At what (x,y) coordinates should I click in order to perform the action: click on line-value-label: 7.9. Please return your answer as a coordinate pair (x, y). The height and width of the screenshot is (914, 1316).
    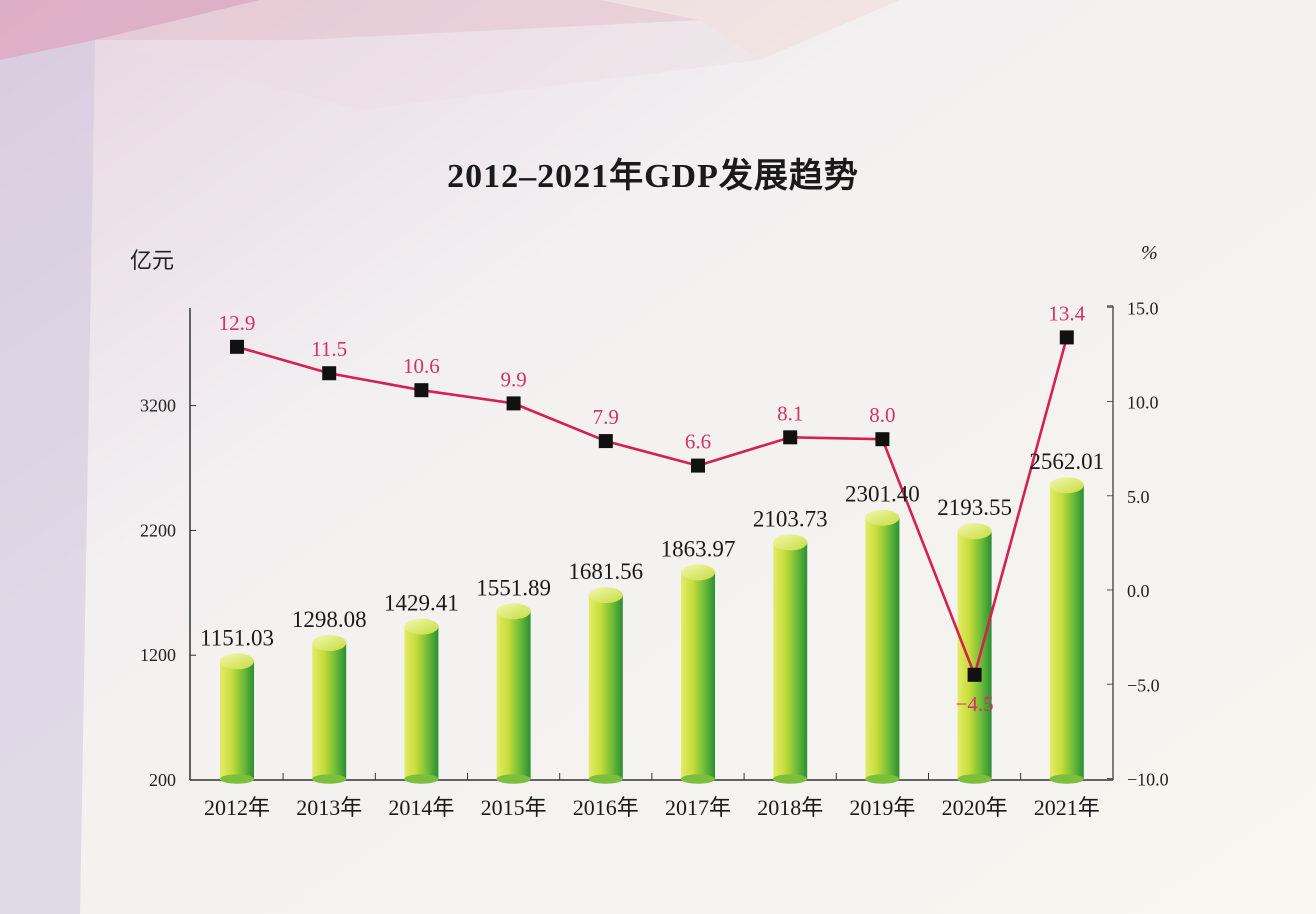
    Looking at the image, I should click on (606, 417).